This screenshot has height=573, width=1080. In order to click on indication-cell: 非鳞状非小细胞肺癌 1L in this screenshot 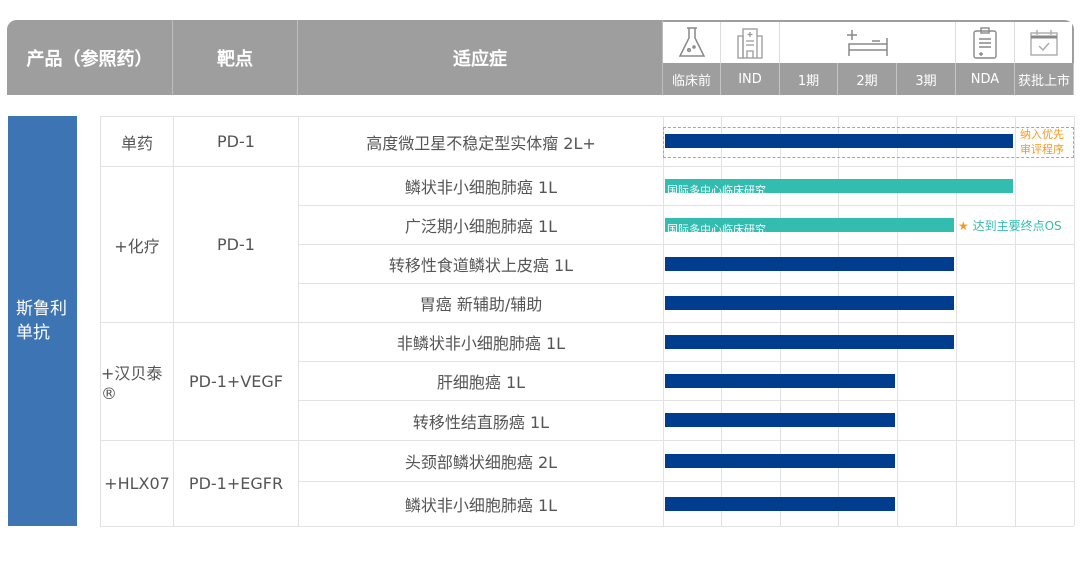, I will do `click(481, 342)`.